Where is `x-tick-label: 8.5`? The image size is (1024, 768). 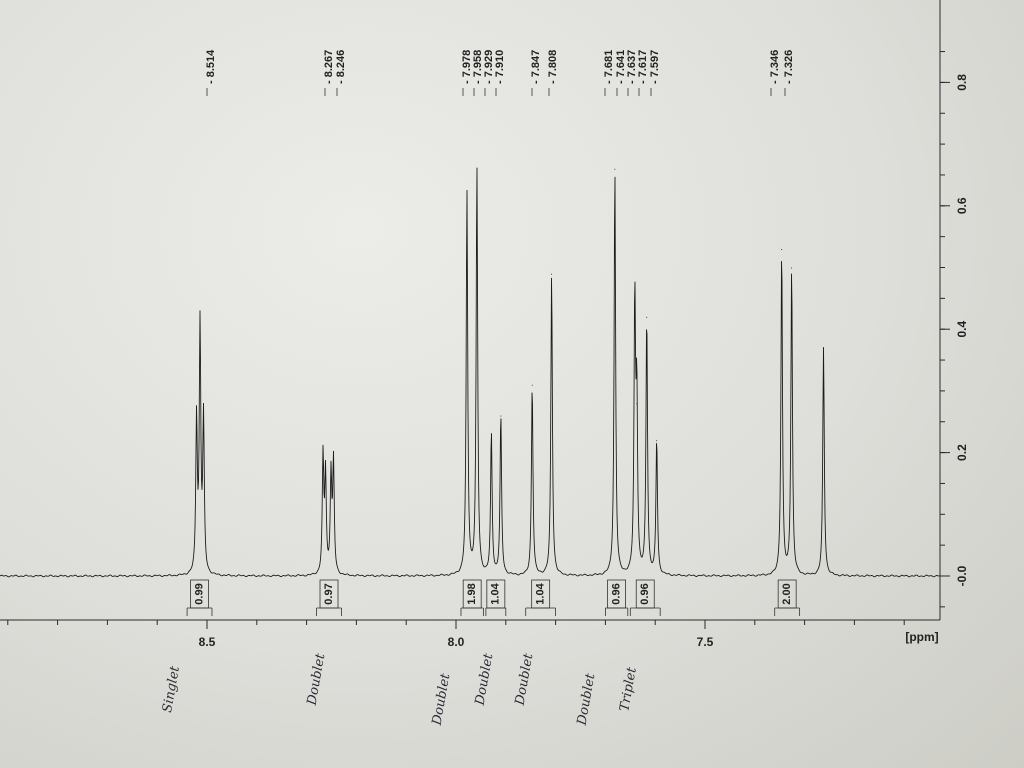
x-tick-label: 8.5 is located at coordinates (207, 642).